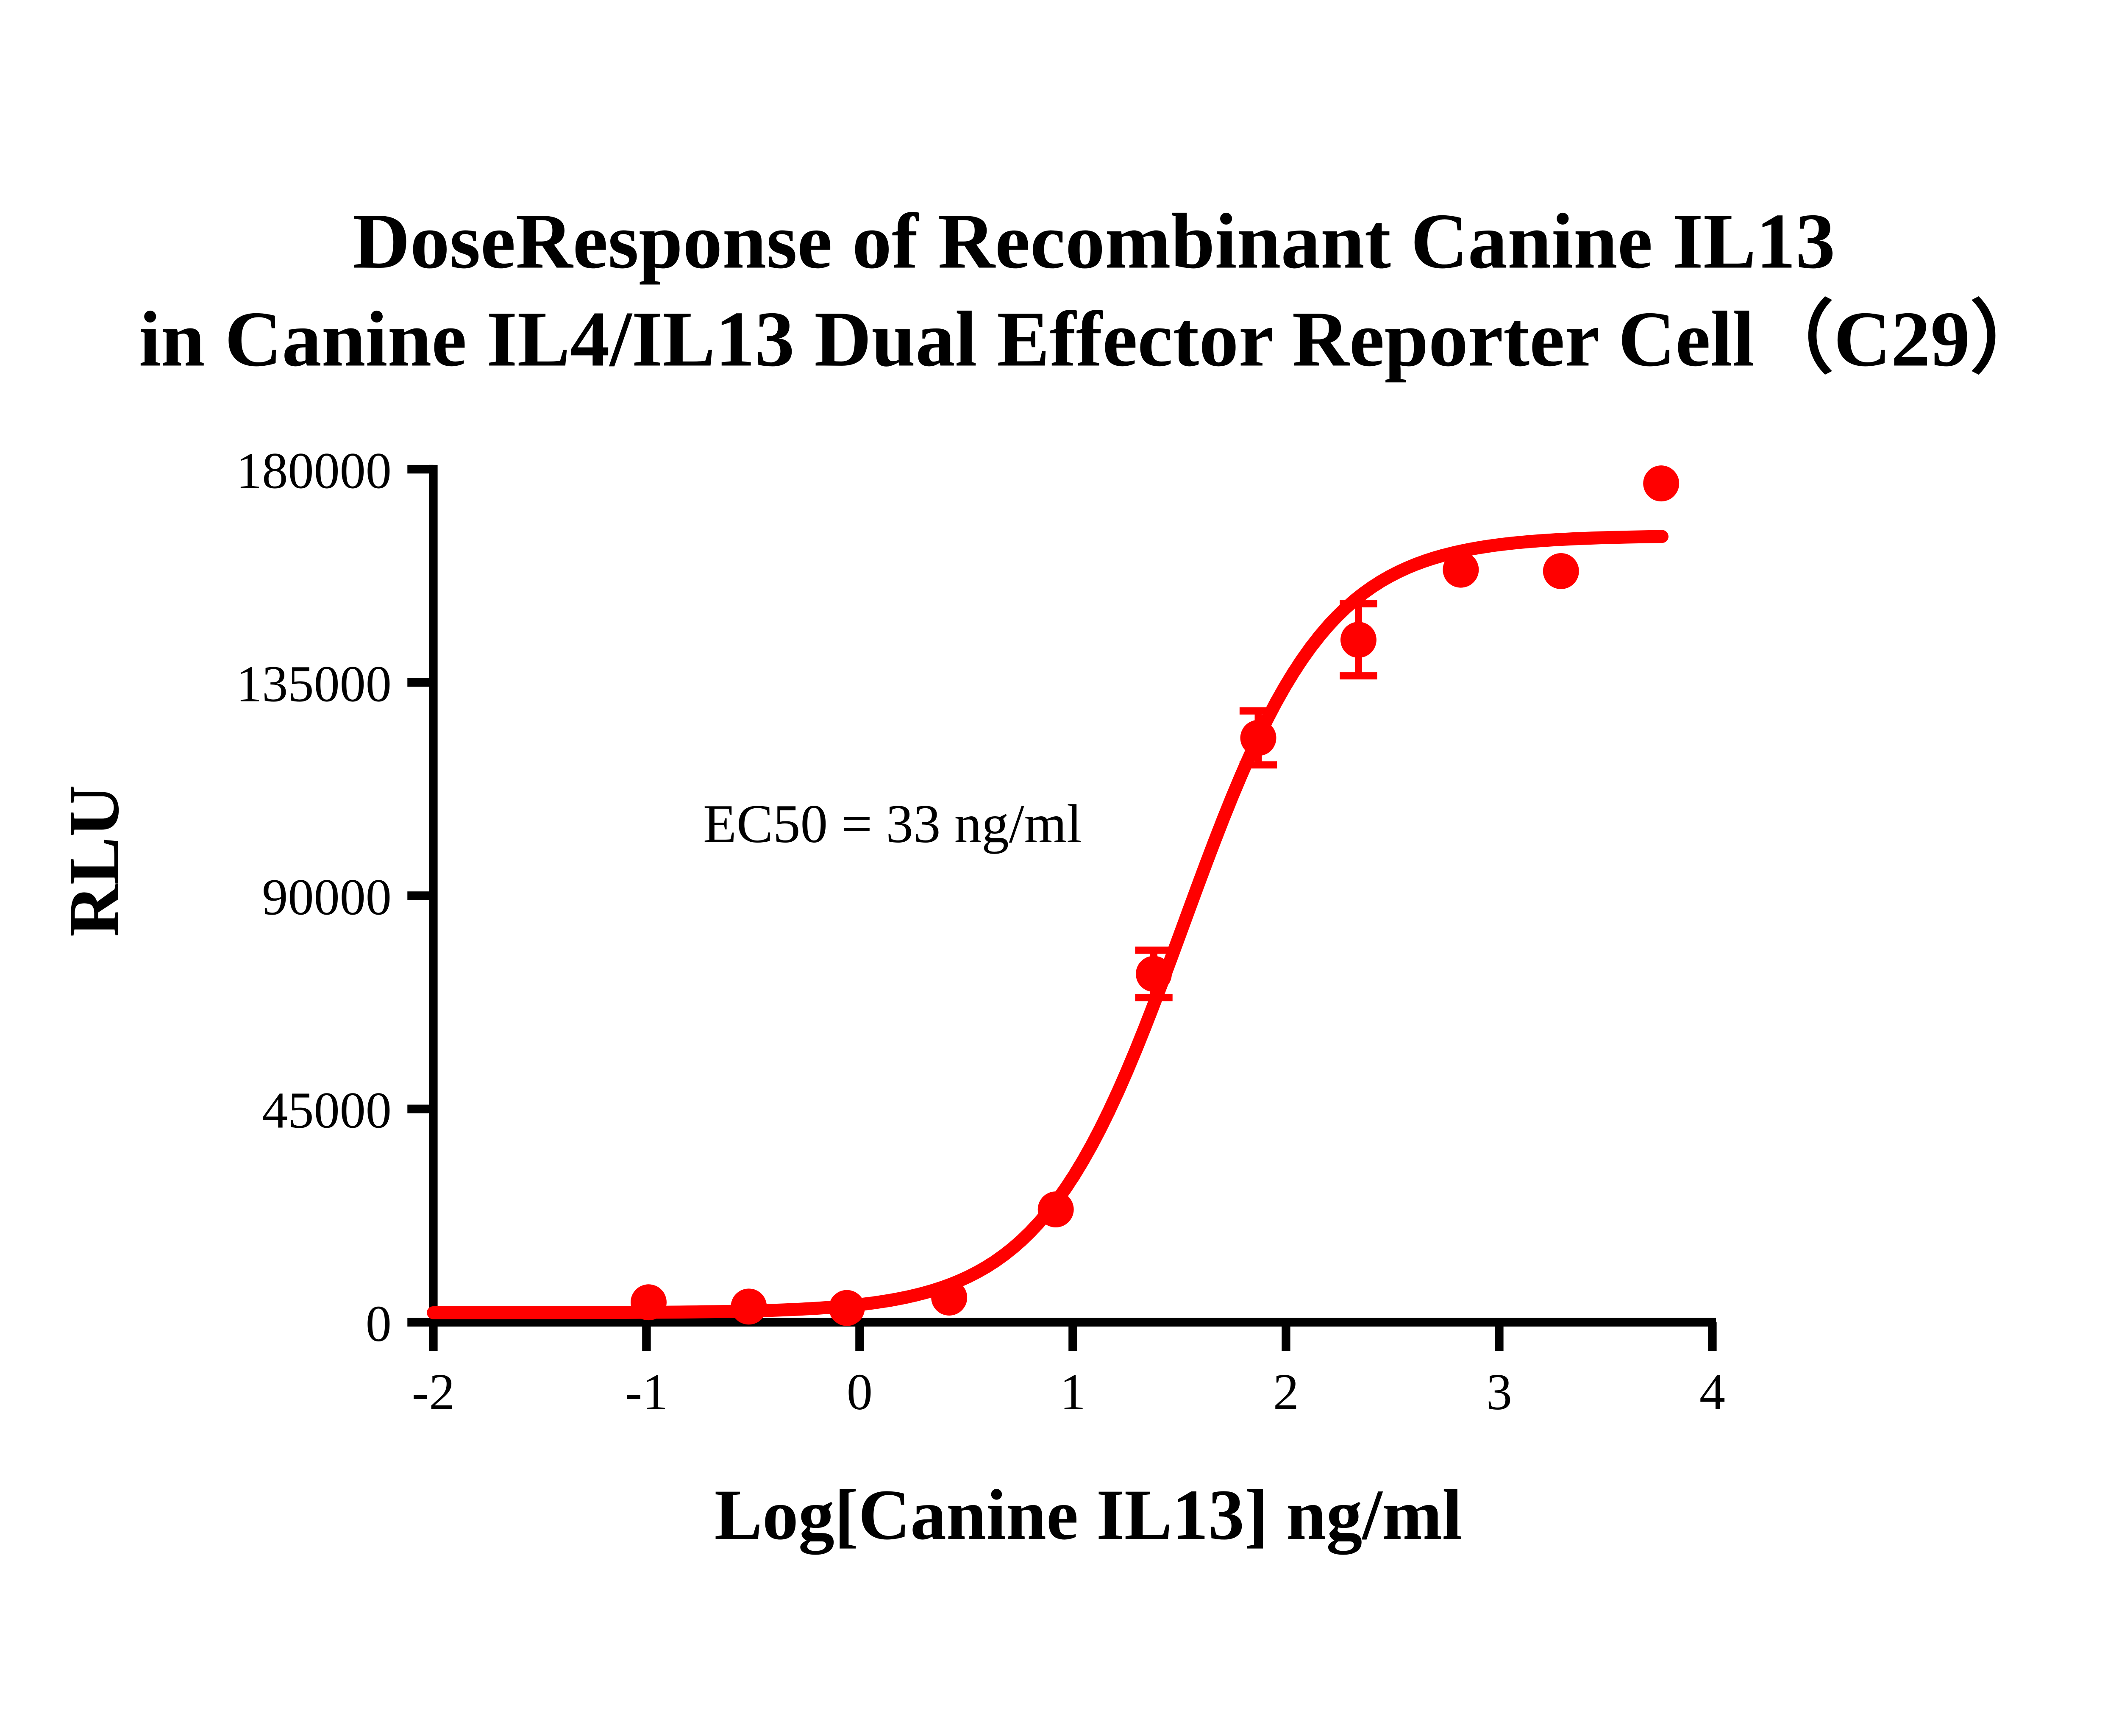  Describe the element at coordinates (327, 1110) in the screenshot. I see `y-tick-label: 45000` at that location.